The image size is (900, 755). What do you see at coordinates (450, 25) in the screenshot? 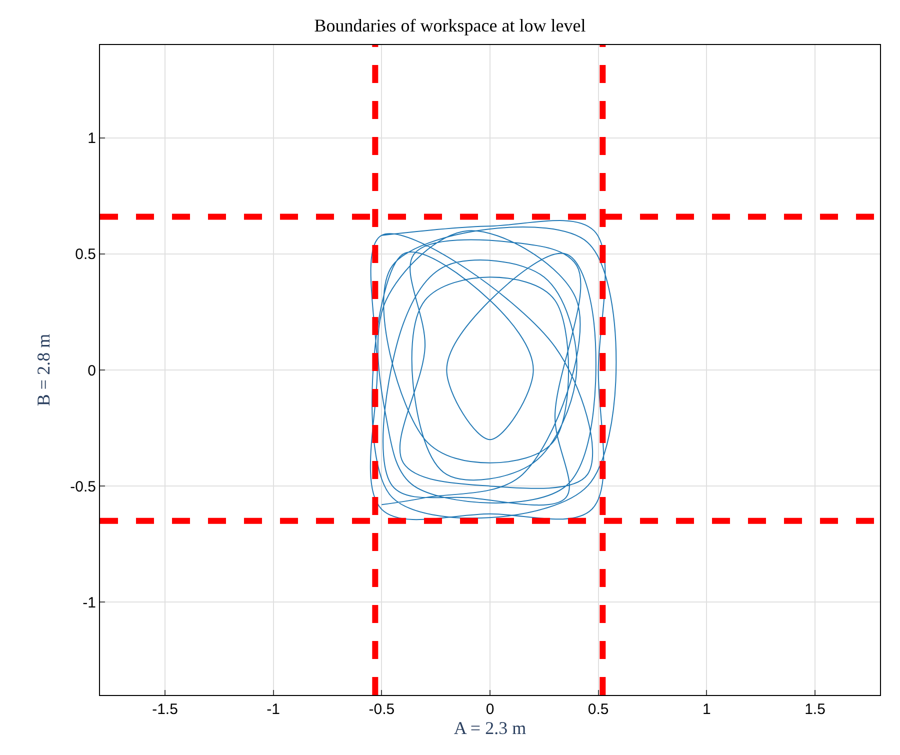
I see `chart-title: Boundaries of workspace at low level` at bounding box center [450, 25].